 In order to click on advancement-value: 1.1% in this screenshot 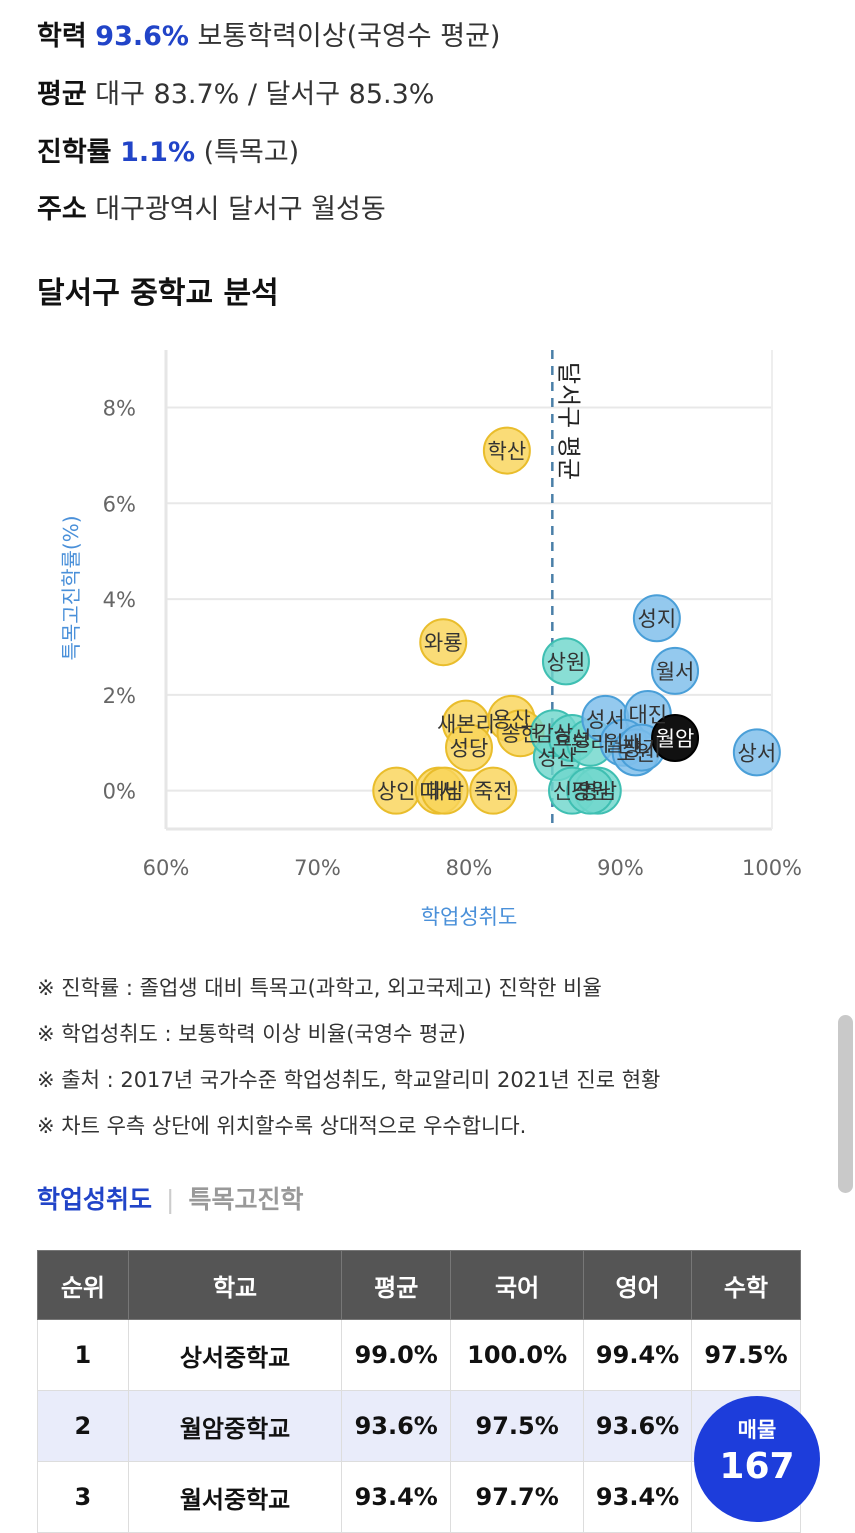, I will do `click(158, 152)`.